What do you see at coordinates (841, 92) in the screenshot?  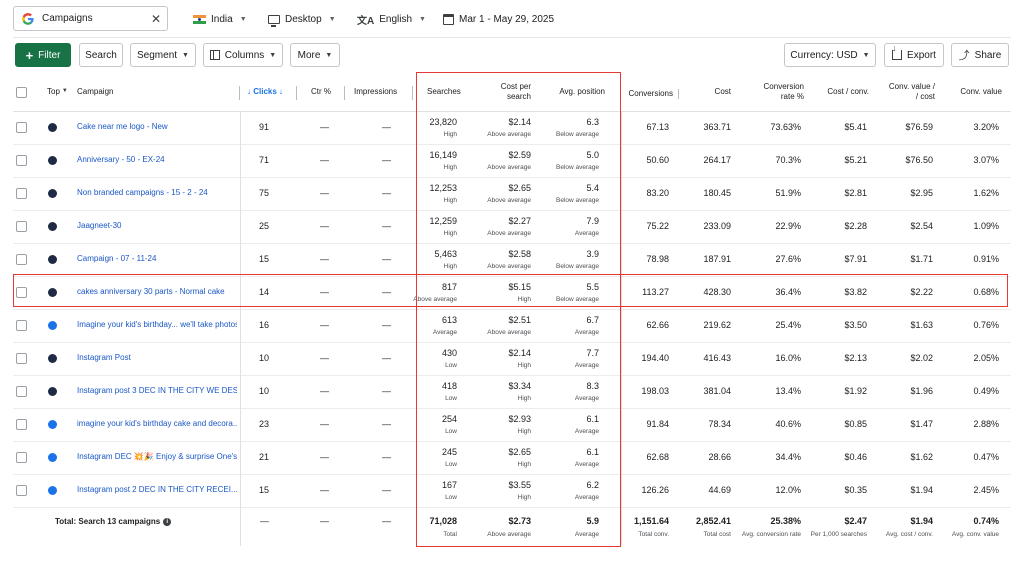 I see `header-cost-per-conv: Cost / conv.` at bounding box center [841, 92].